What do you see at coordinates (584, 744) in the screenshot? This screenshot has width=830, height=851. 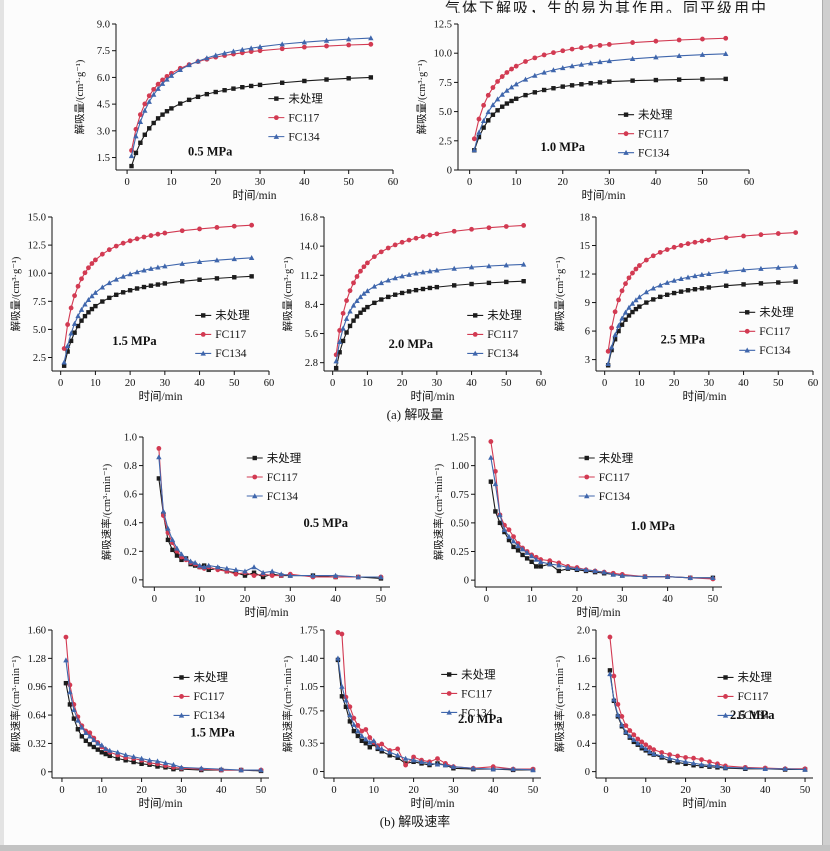 I see `y-tick-label: 0.4` at bounding box center [584, 744].